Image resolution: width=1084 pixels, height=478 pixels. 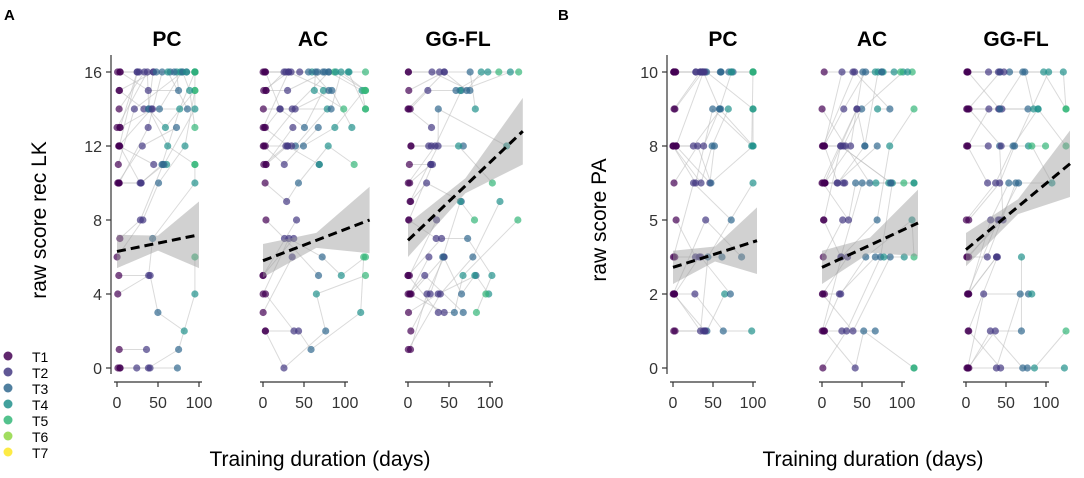 What do you see at coordinates (166, 39) in the screenshot?
I see `facet-title-pc: PC` at bounding box center [166, 39].